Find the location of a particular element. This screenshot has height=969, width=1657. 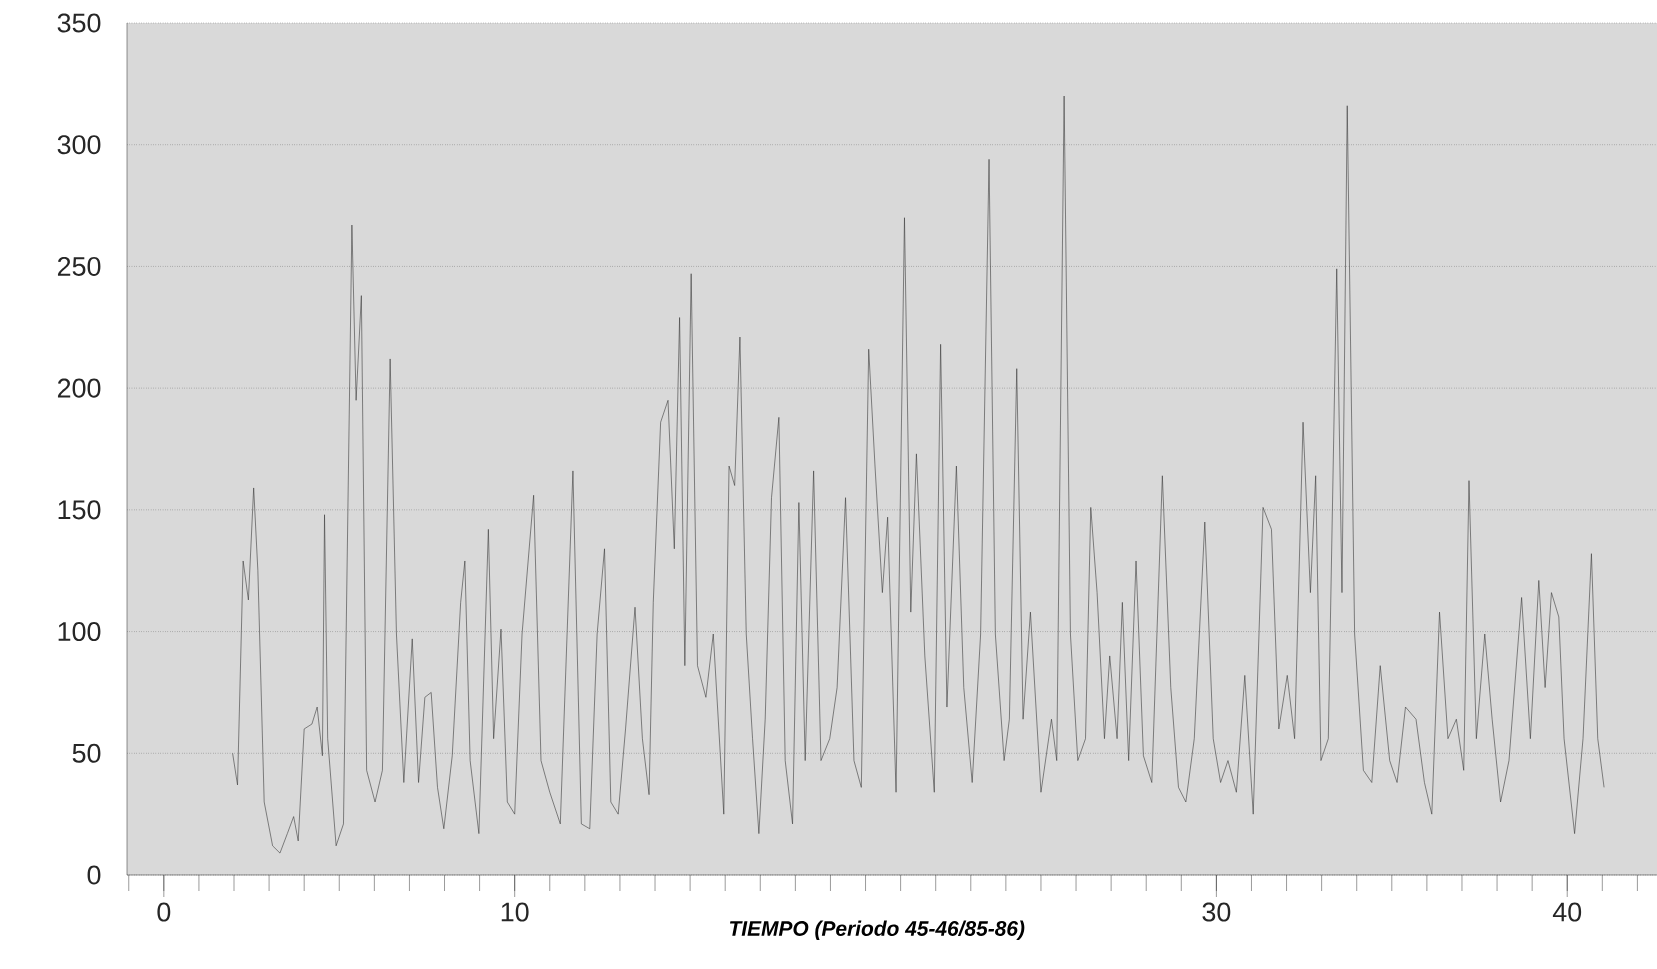

y-tick-label: 200 is located at coordinates (79, 388).